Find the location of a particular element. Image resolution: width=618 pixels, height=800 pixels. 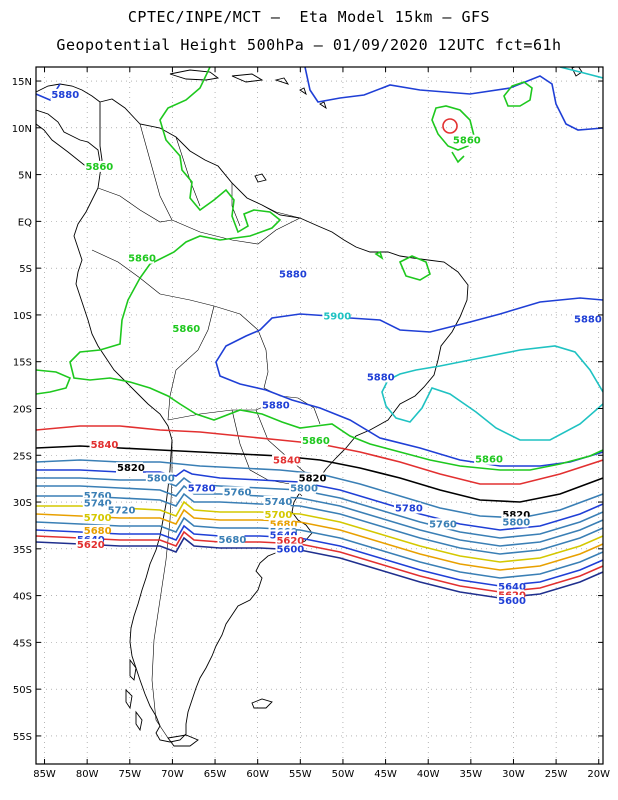

tierra-del-fuego is located at coordinates (183, 740).